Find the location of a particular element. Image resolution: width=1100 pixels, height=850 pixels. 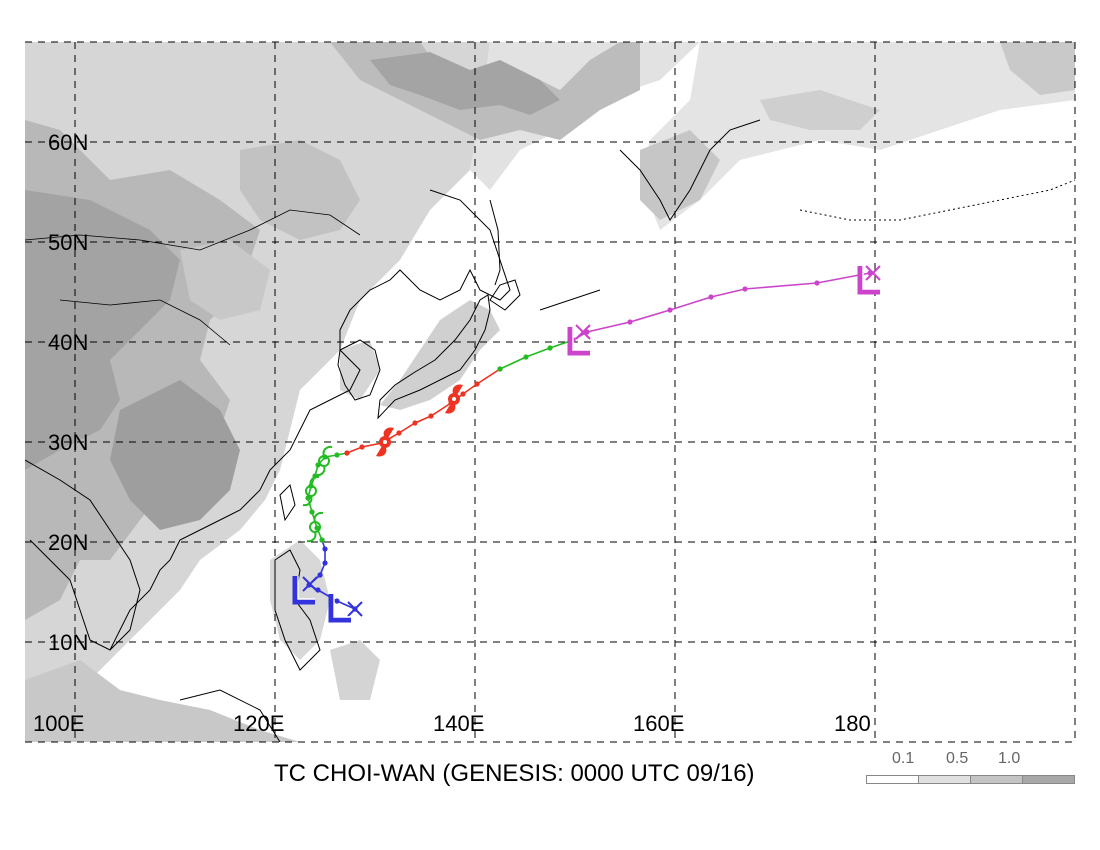

lon-label-180: 180 is located at coordinates (852, 723).